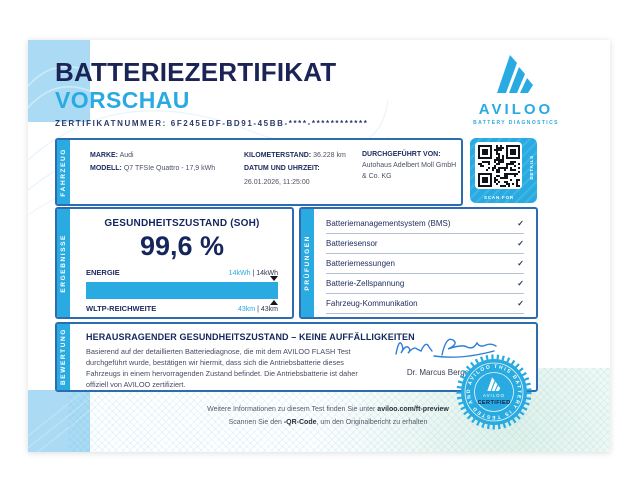 The height and width of the screenshot is (480, 640). I want to click on modell-value: Q7 TFSIe Quattro - 17,9 kWh, so click(169, 169).